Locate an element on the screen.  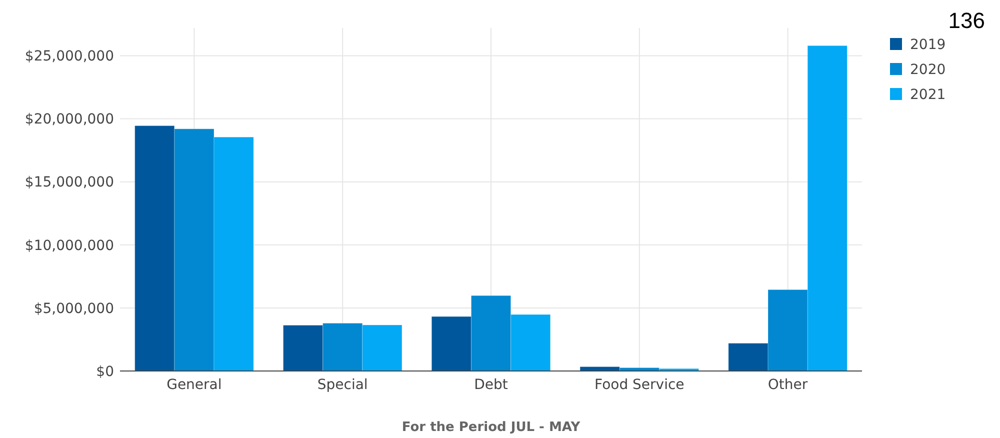
y-tick-label: $15,000,000 is located at coordinates (69, 182).